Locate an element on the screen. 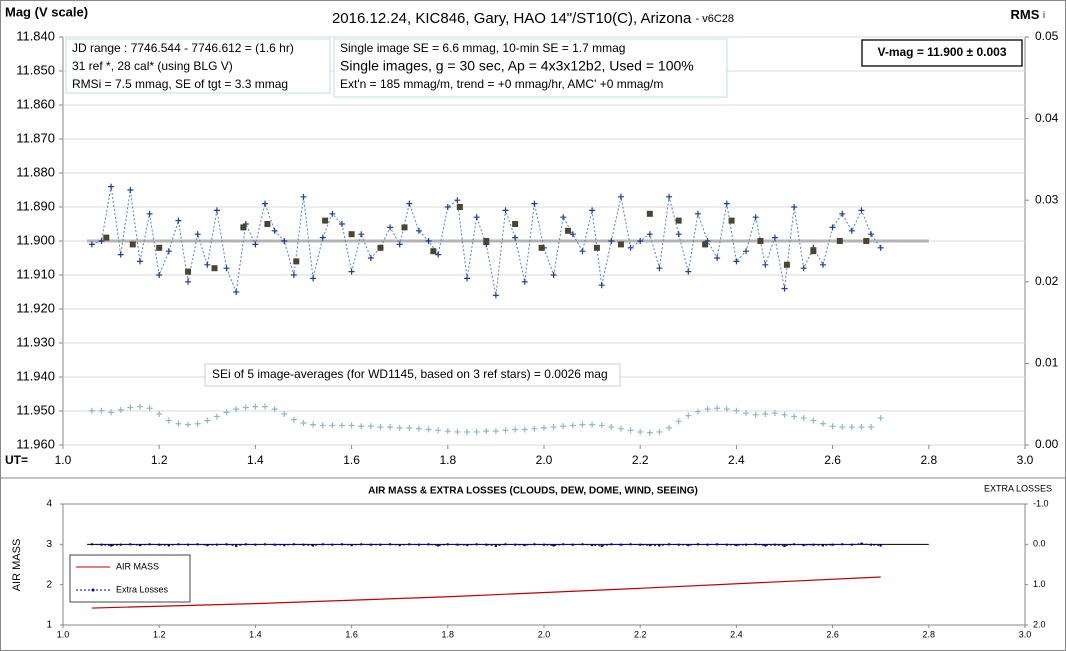  vmag-box is located at coordinates (942, 53).